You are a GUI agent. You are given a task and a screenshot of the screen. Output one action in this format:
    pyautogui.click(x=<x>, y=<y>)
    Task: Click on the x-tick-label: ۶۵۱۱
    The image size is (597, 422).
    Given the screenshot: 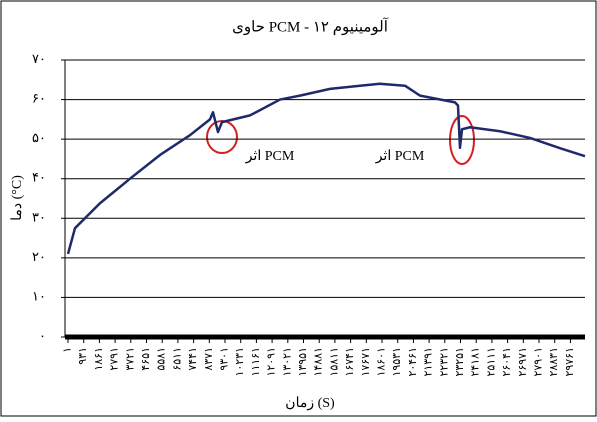 What is the action you would take?
    pyautogui.click(x=177, y=359)
    